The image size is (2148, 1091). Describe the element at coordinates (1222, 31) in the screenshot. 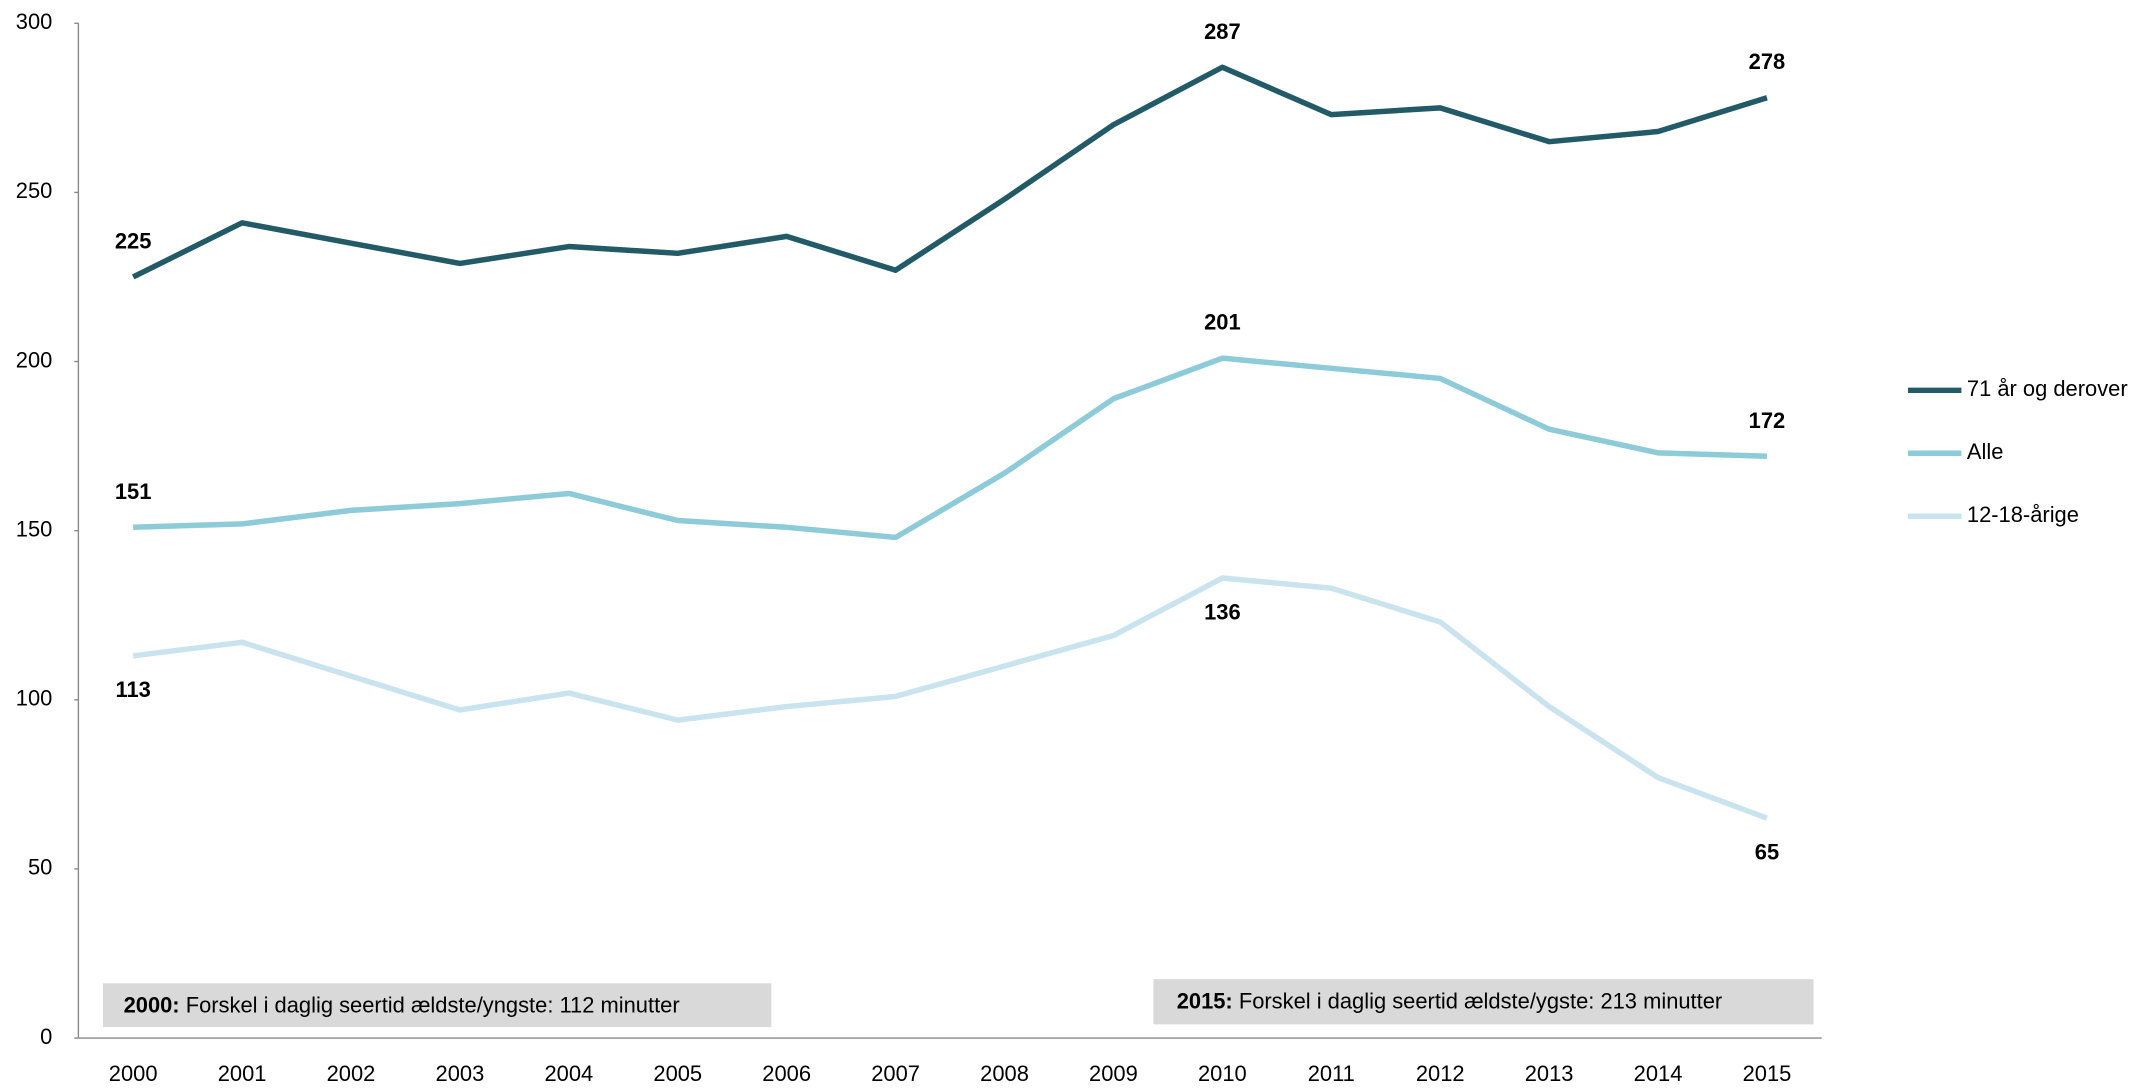

I see `data-label: 287` at that location.